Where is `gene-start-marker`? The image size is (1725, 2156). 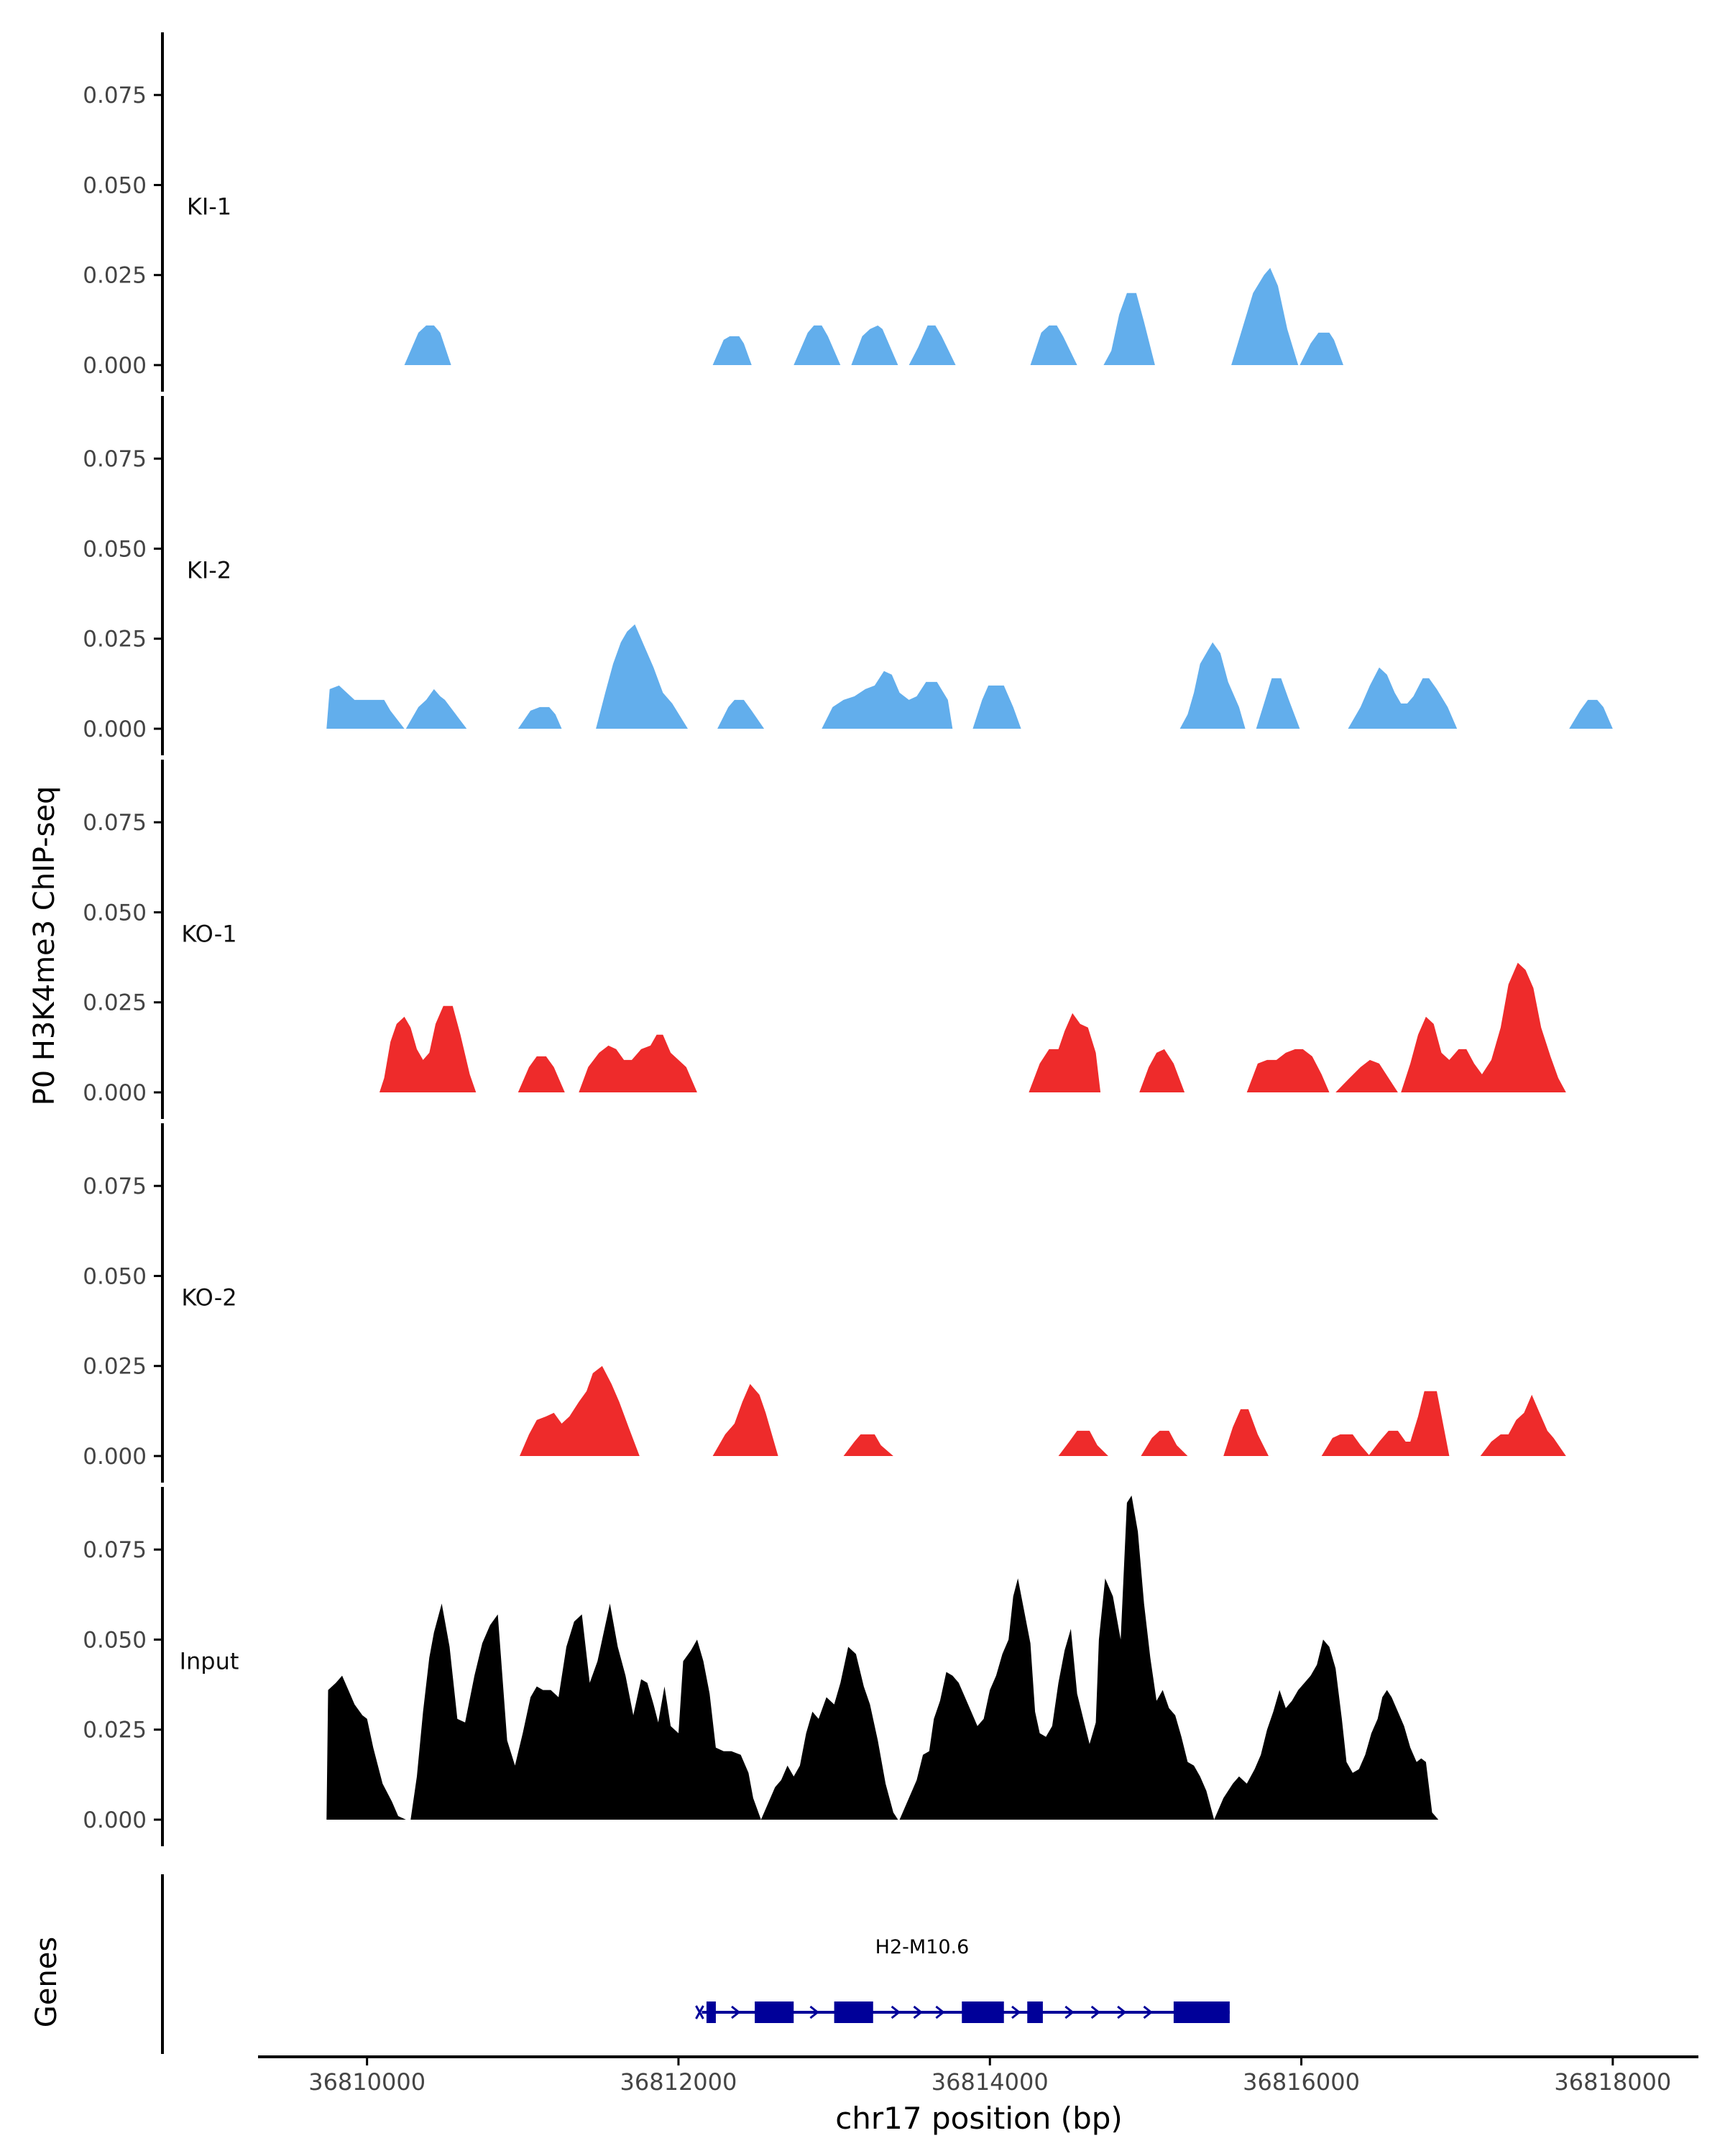
gene-start-marker is located at coordinates (699, 2012).